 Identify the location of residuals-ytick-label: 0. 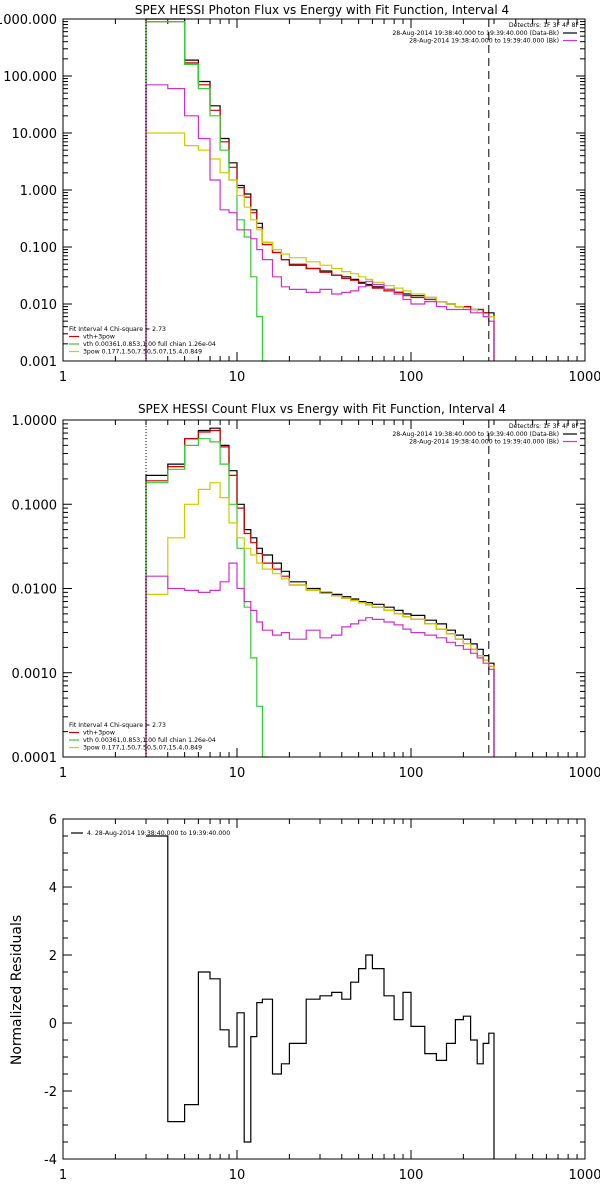
(53, 1024).